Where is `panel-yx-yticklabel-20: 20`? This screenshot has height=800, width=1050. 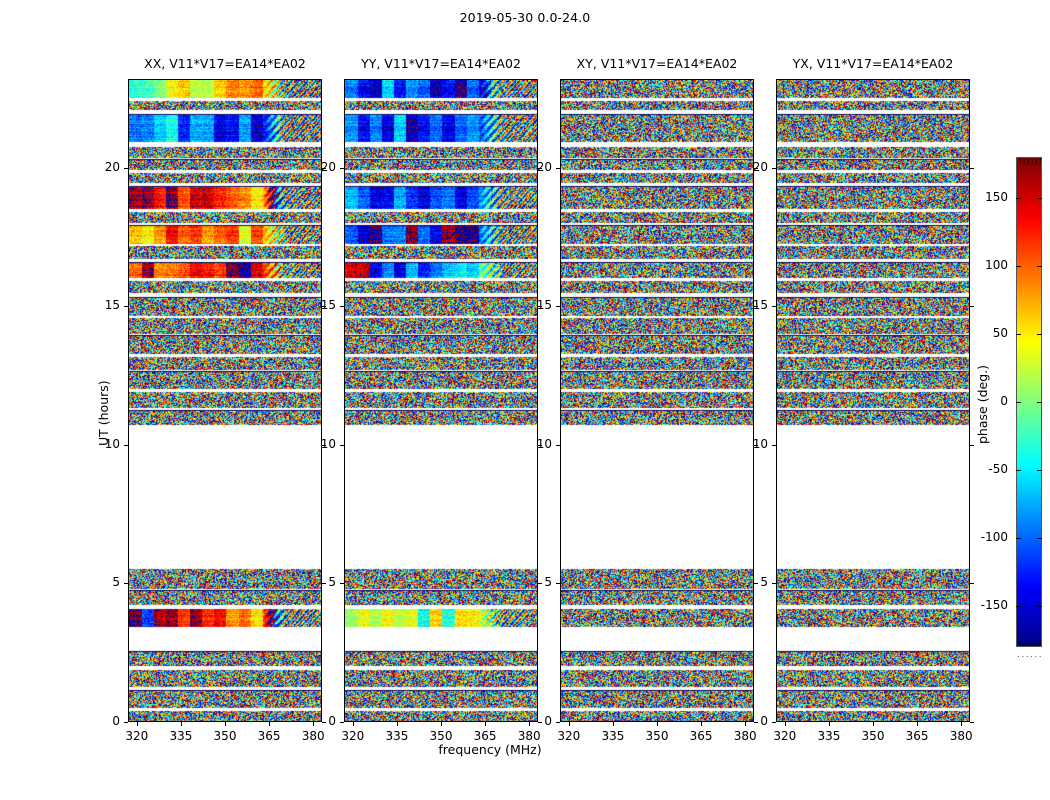
panel-yx-yticklabel-20: 20 is located at coordinates (760, 166).